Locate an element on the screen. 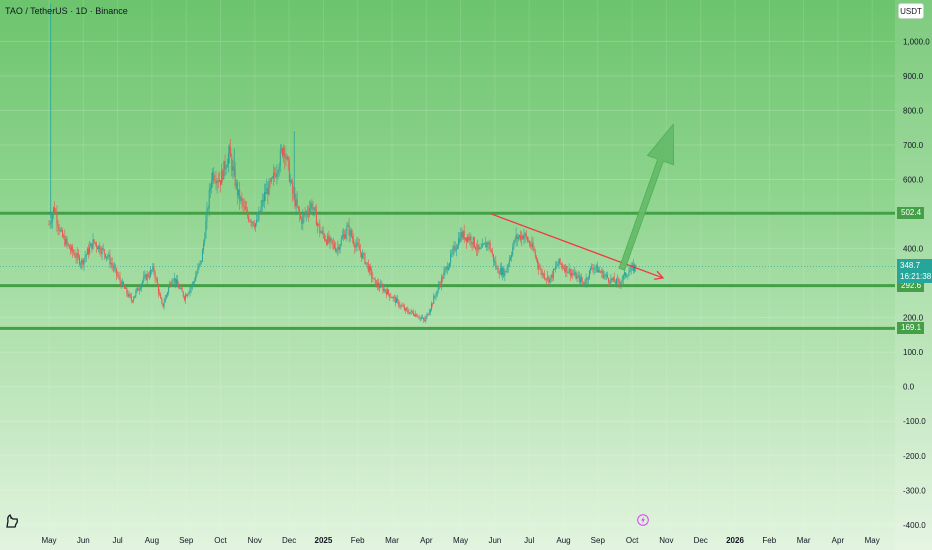  currency-selector-button: USDT is located at coordinates (911, 11).